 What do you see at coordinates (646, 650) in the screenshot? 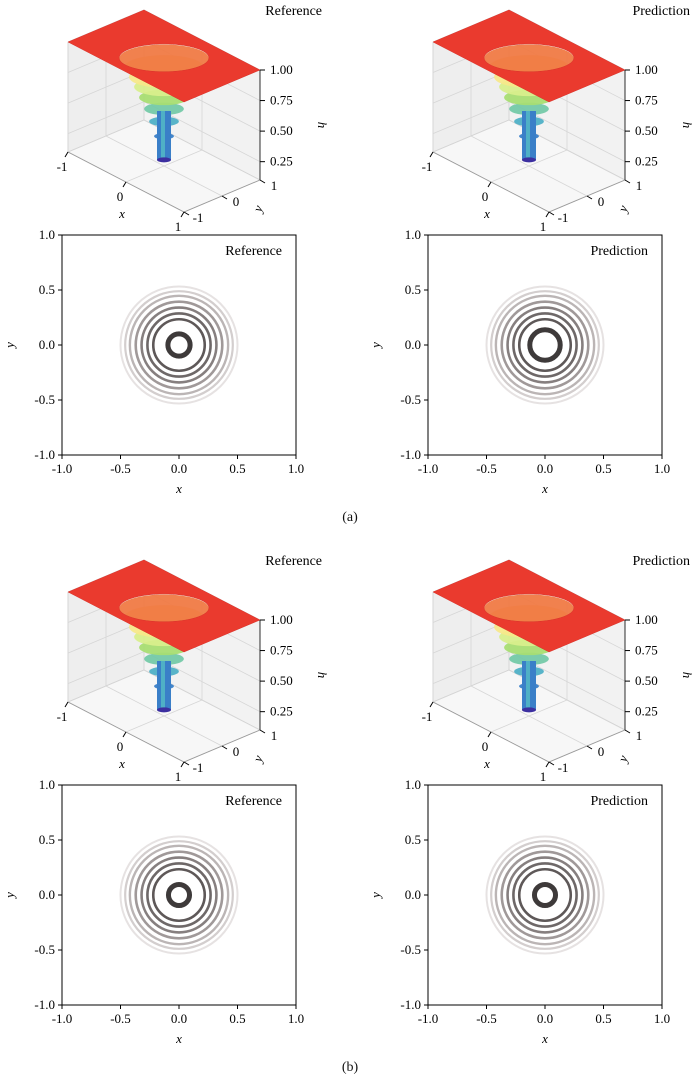
I see `z-tick-label: 0.75` at bounding box center [646, 650].